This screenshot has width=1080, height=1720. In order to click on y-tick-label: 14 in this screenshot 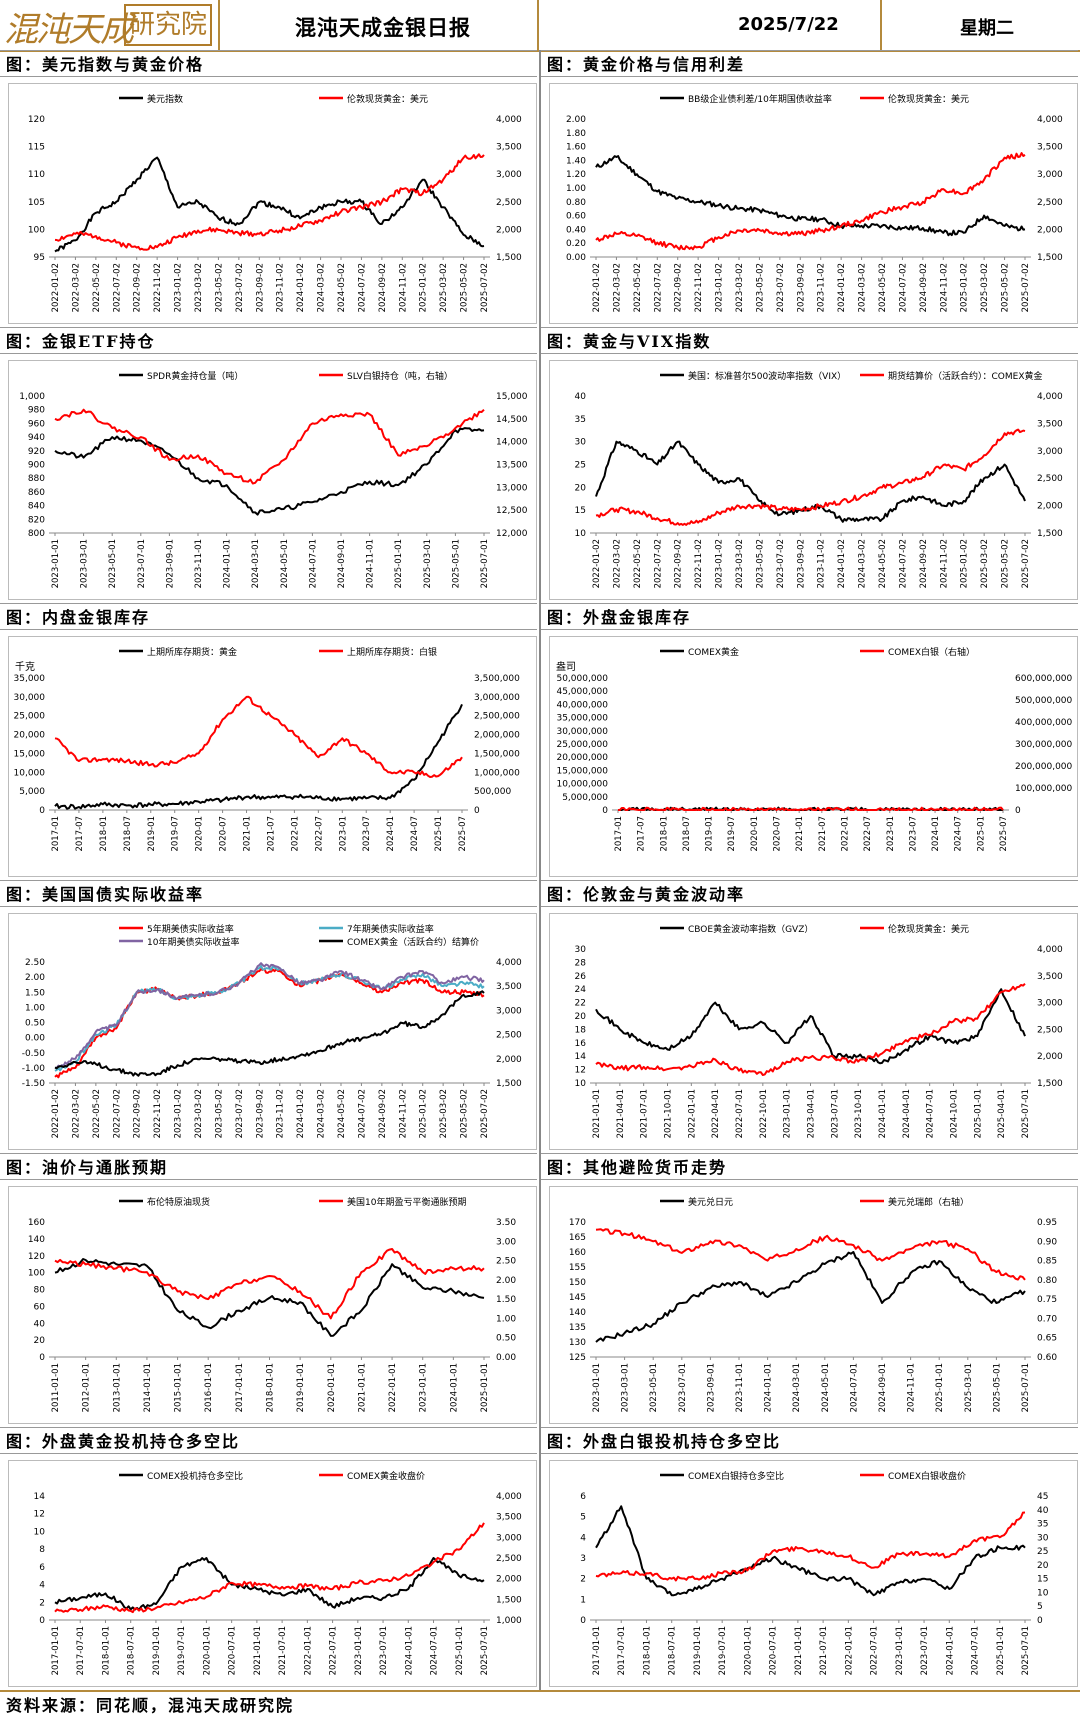, I will do `click(40, 1497)`.